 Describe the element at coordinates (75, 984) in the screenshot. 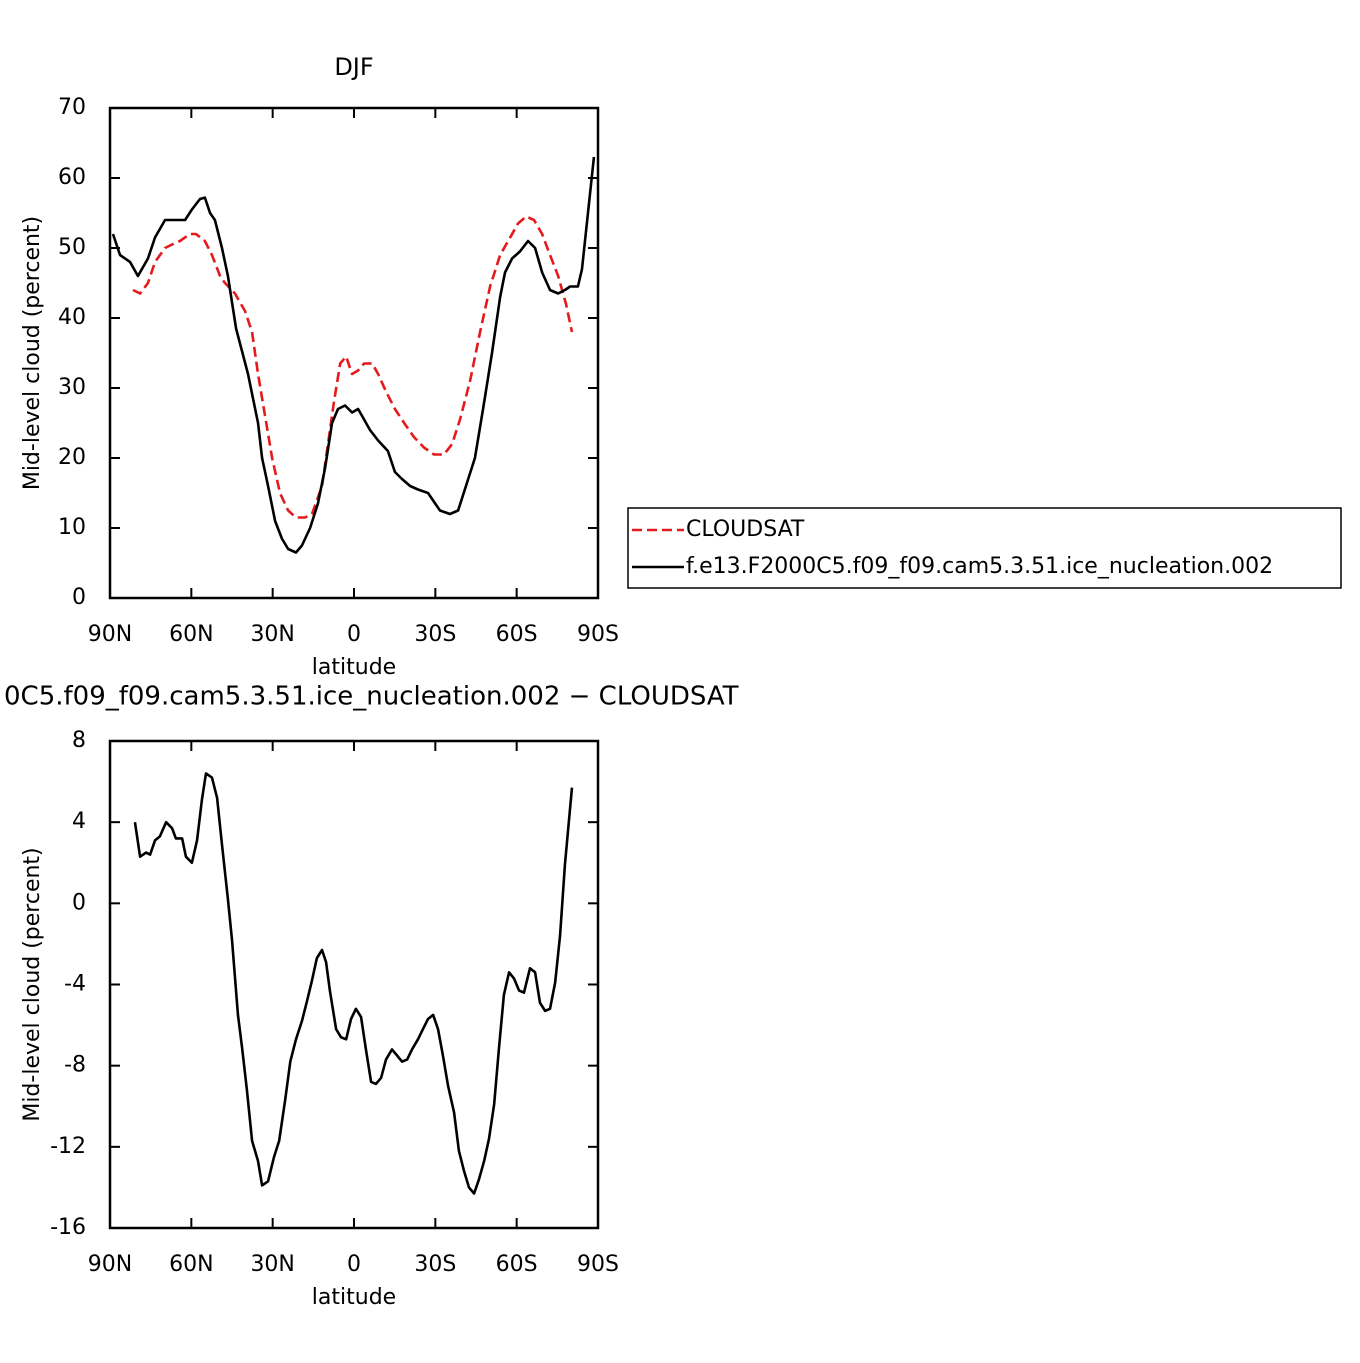

I see `y-tick-label: -4` at that location.